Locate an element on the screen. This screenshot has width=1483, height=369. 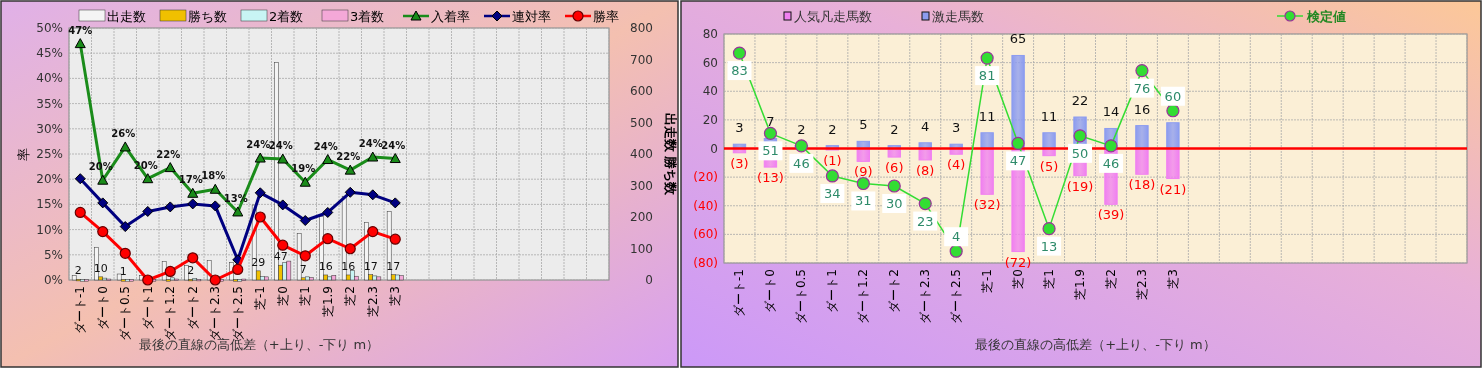
legend-label: 2着数 is located at coordinates (286, 16).